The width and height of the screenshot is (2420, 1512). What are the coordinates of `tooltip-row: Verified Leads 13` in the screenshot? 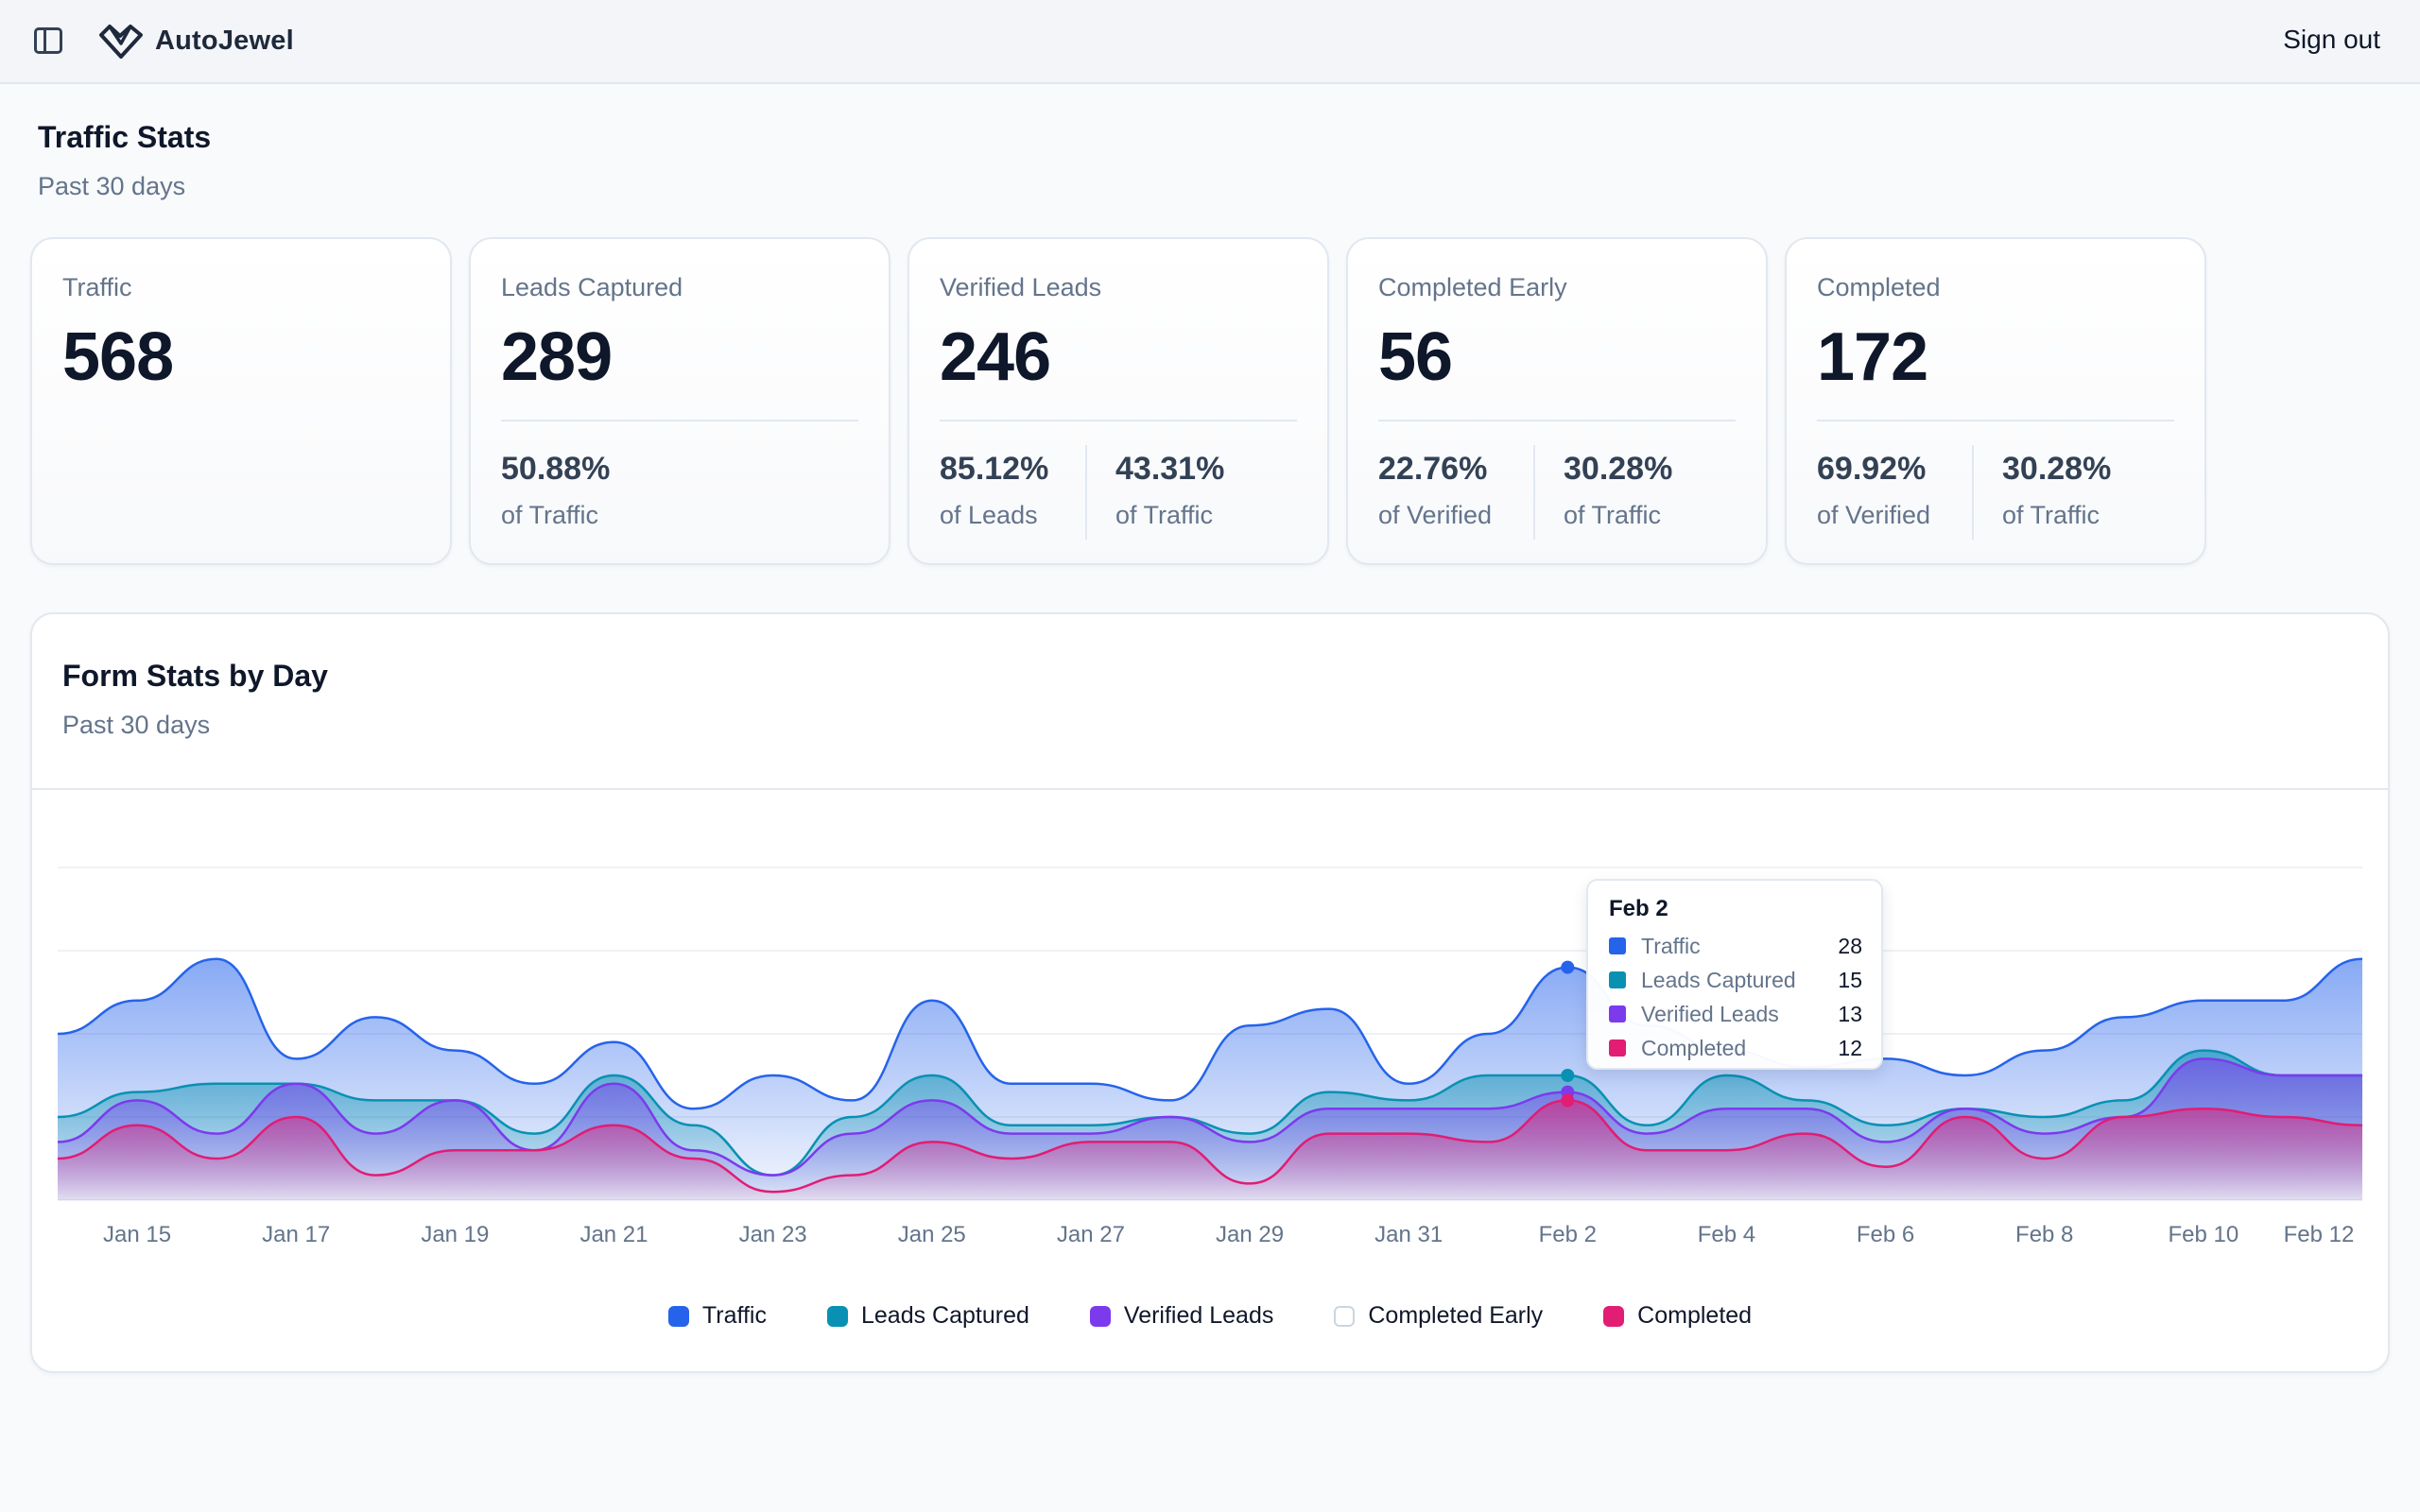 It's located at (1736, 1014).